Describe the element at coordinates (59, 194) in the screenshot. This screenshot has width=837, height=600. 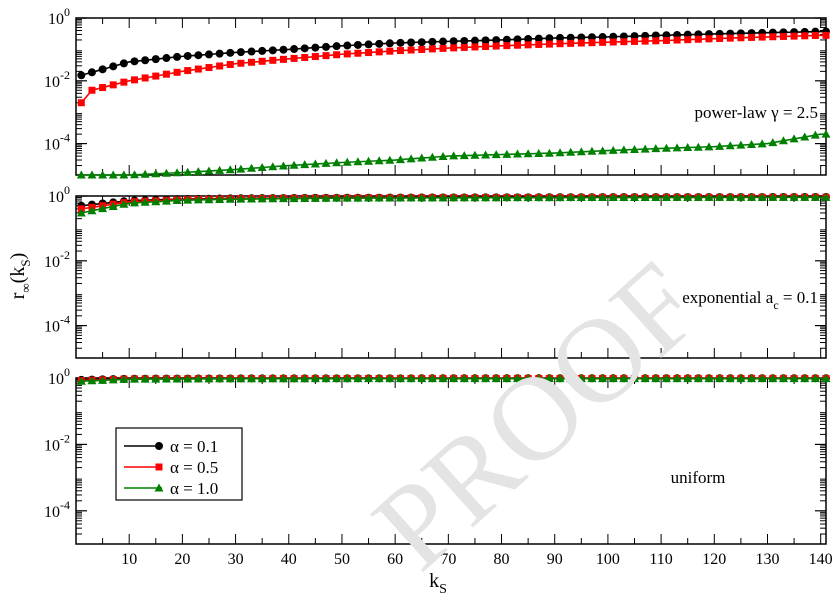
I see `y-tick-label: 10⁰` at that location.